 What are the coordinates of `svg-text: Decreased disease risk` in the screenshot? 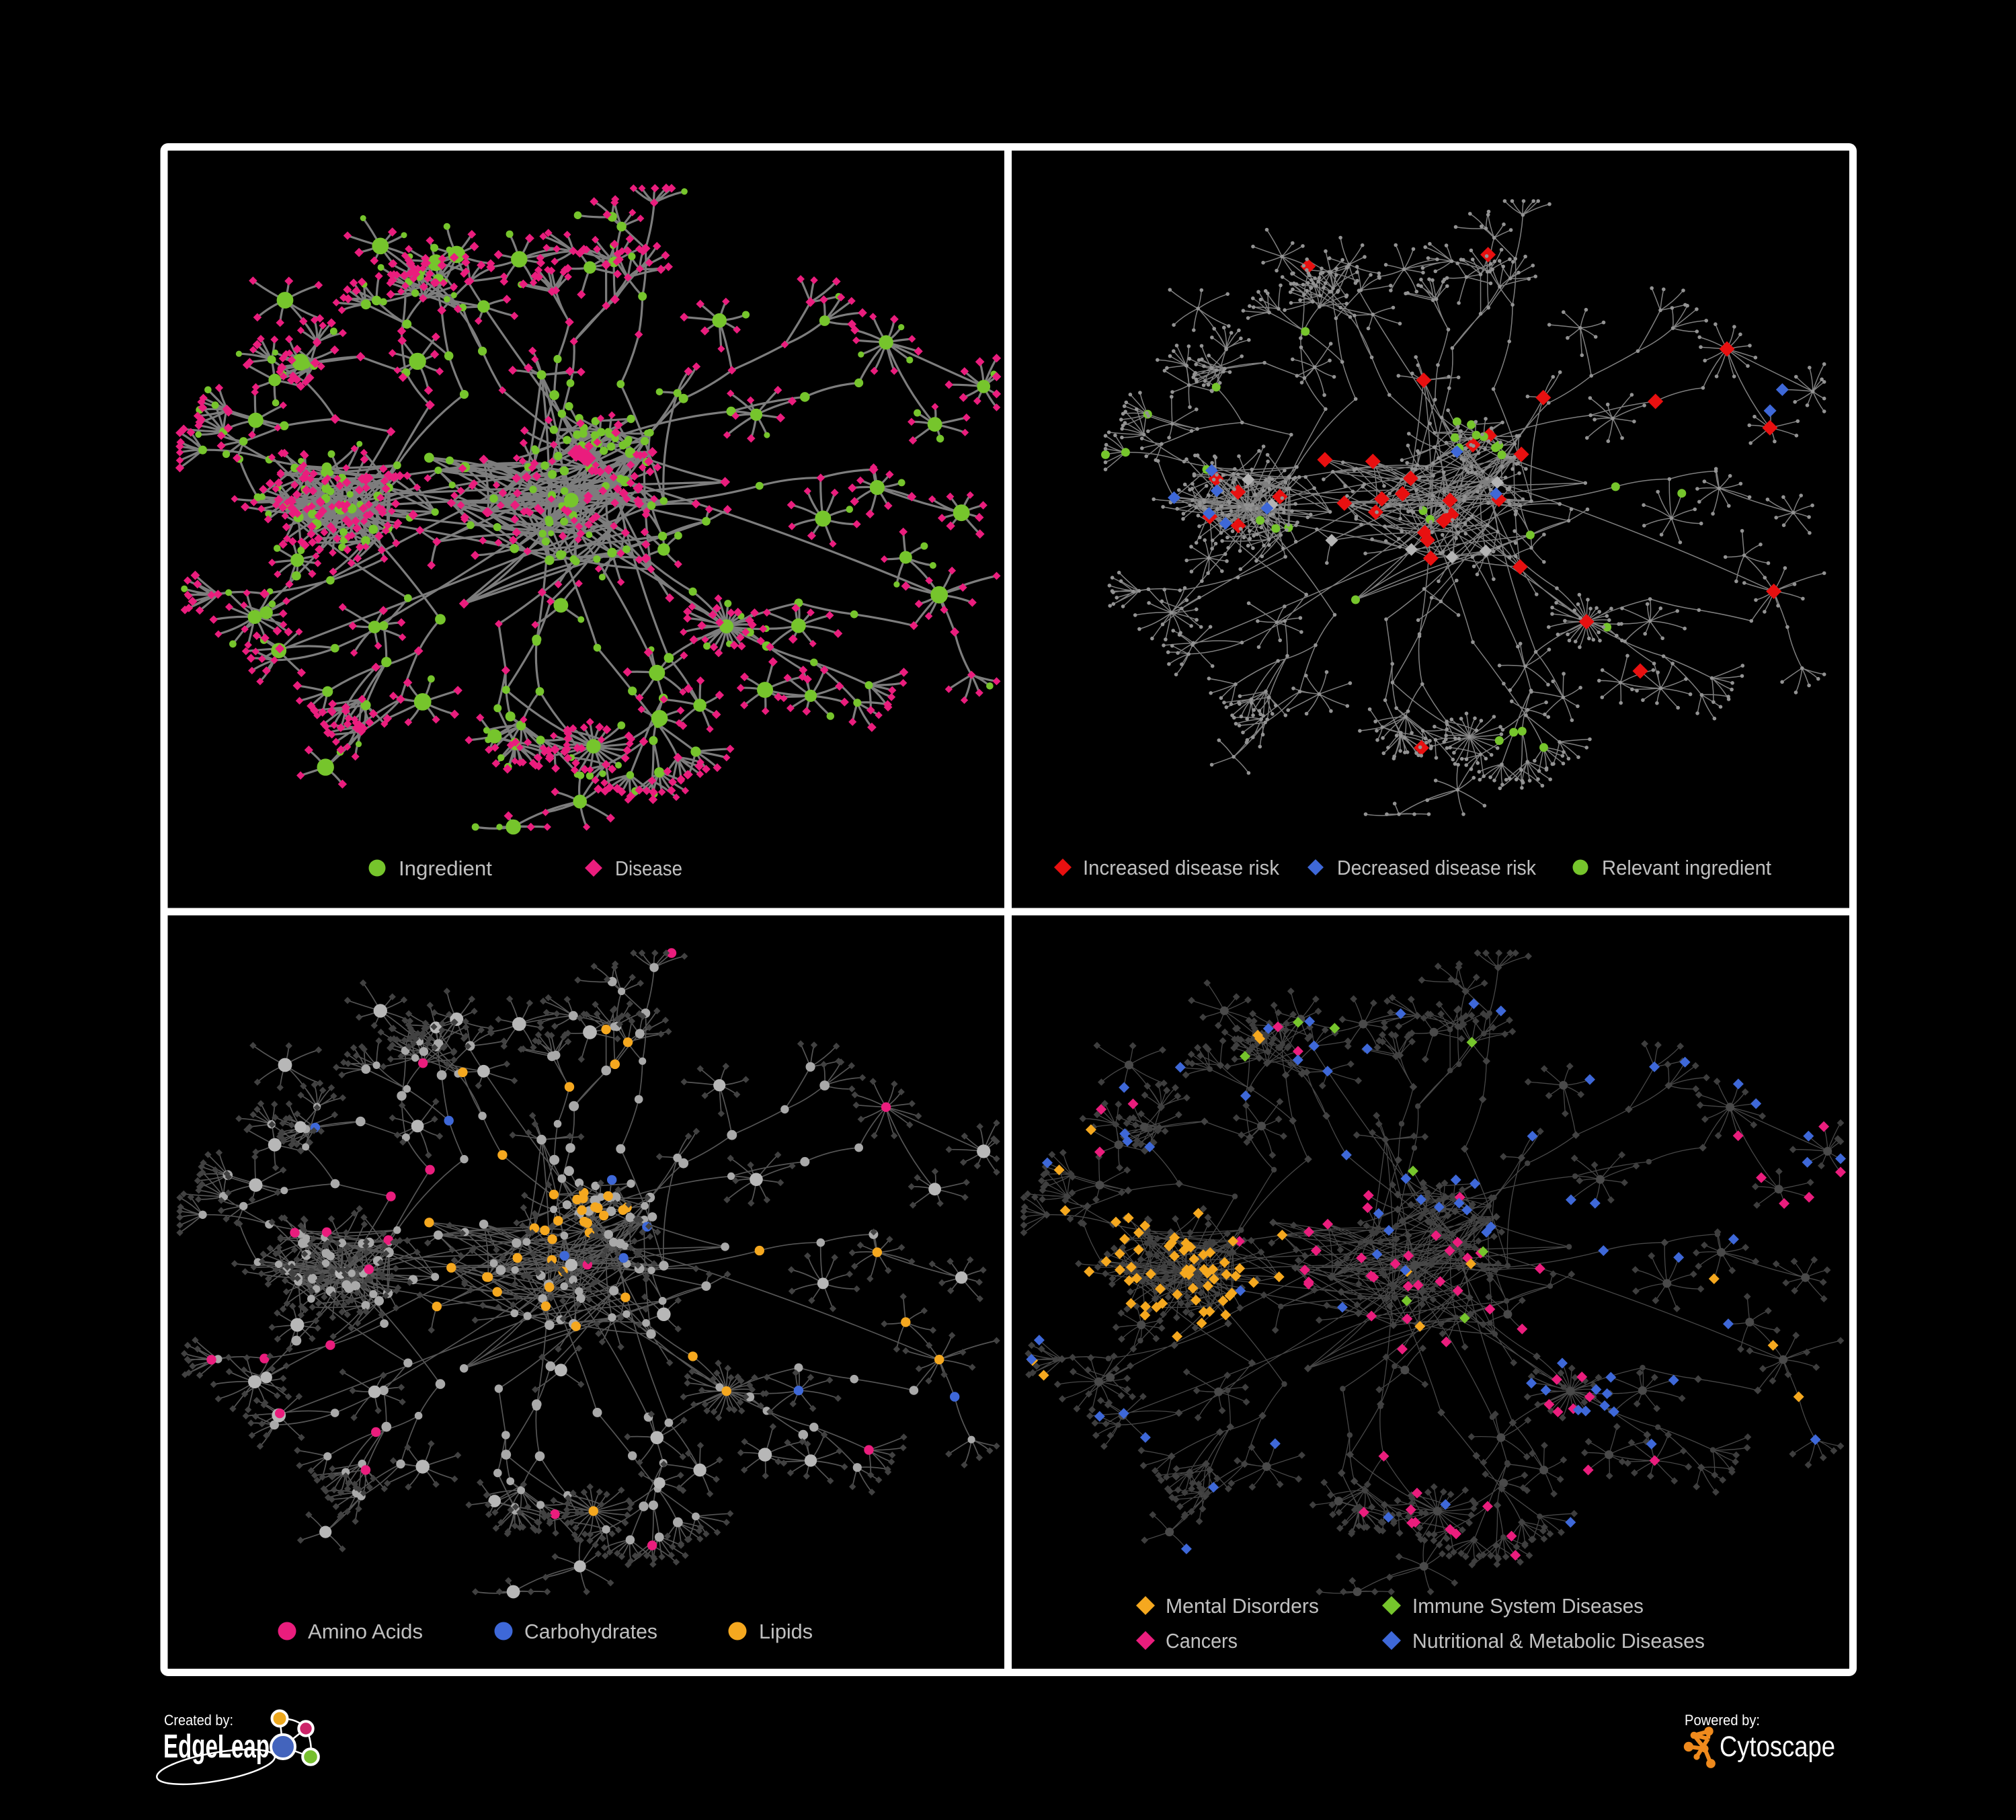 It's located at (1436, 867).